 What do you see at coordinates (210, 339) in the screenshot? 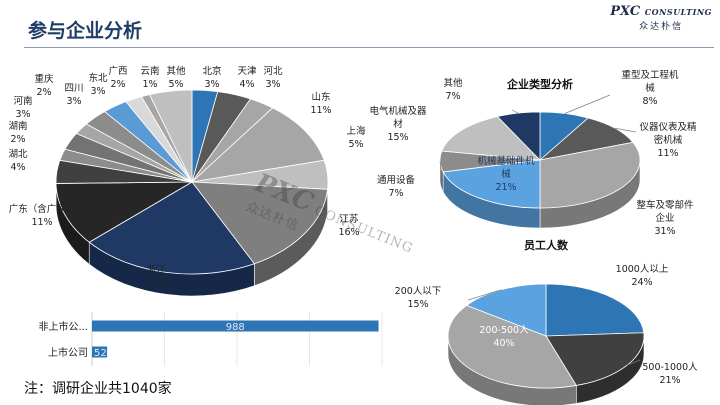
I see `listing-bar-chart: 非上市公... 988 上市公司 52` at bounding box center [210, 339].